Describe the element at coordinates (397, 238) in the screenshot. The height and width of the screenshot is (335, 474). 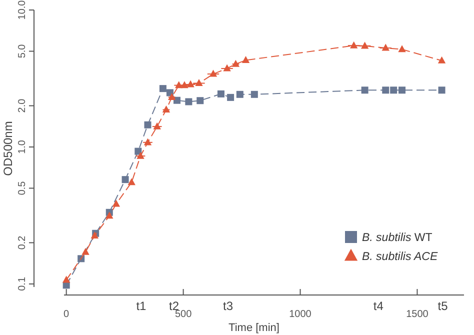
I see `legend-label: B. subtilis WT` at that location.